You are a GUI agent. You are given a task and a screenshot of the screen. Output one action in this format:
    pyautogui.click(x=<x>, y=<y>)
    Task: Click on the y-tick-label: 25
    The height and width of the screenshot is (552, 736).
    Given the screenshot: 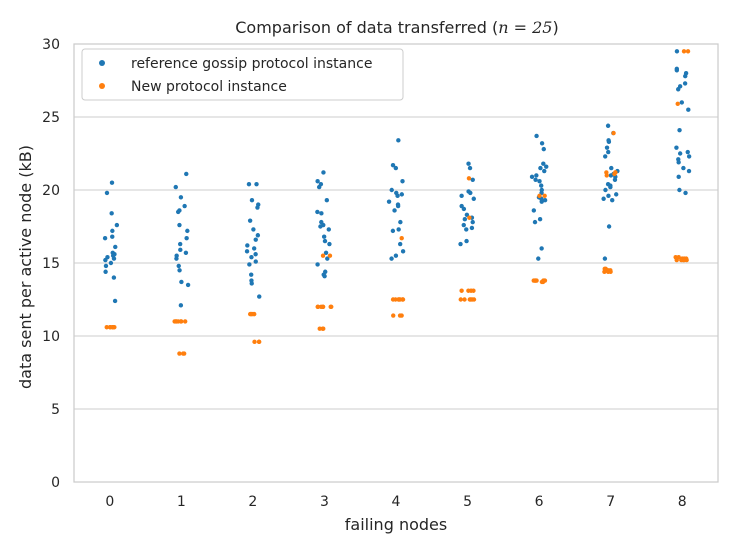 What is the action you would take?
    pyautogui.click(x=51, y=118)
    